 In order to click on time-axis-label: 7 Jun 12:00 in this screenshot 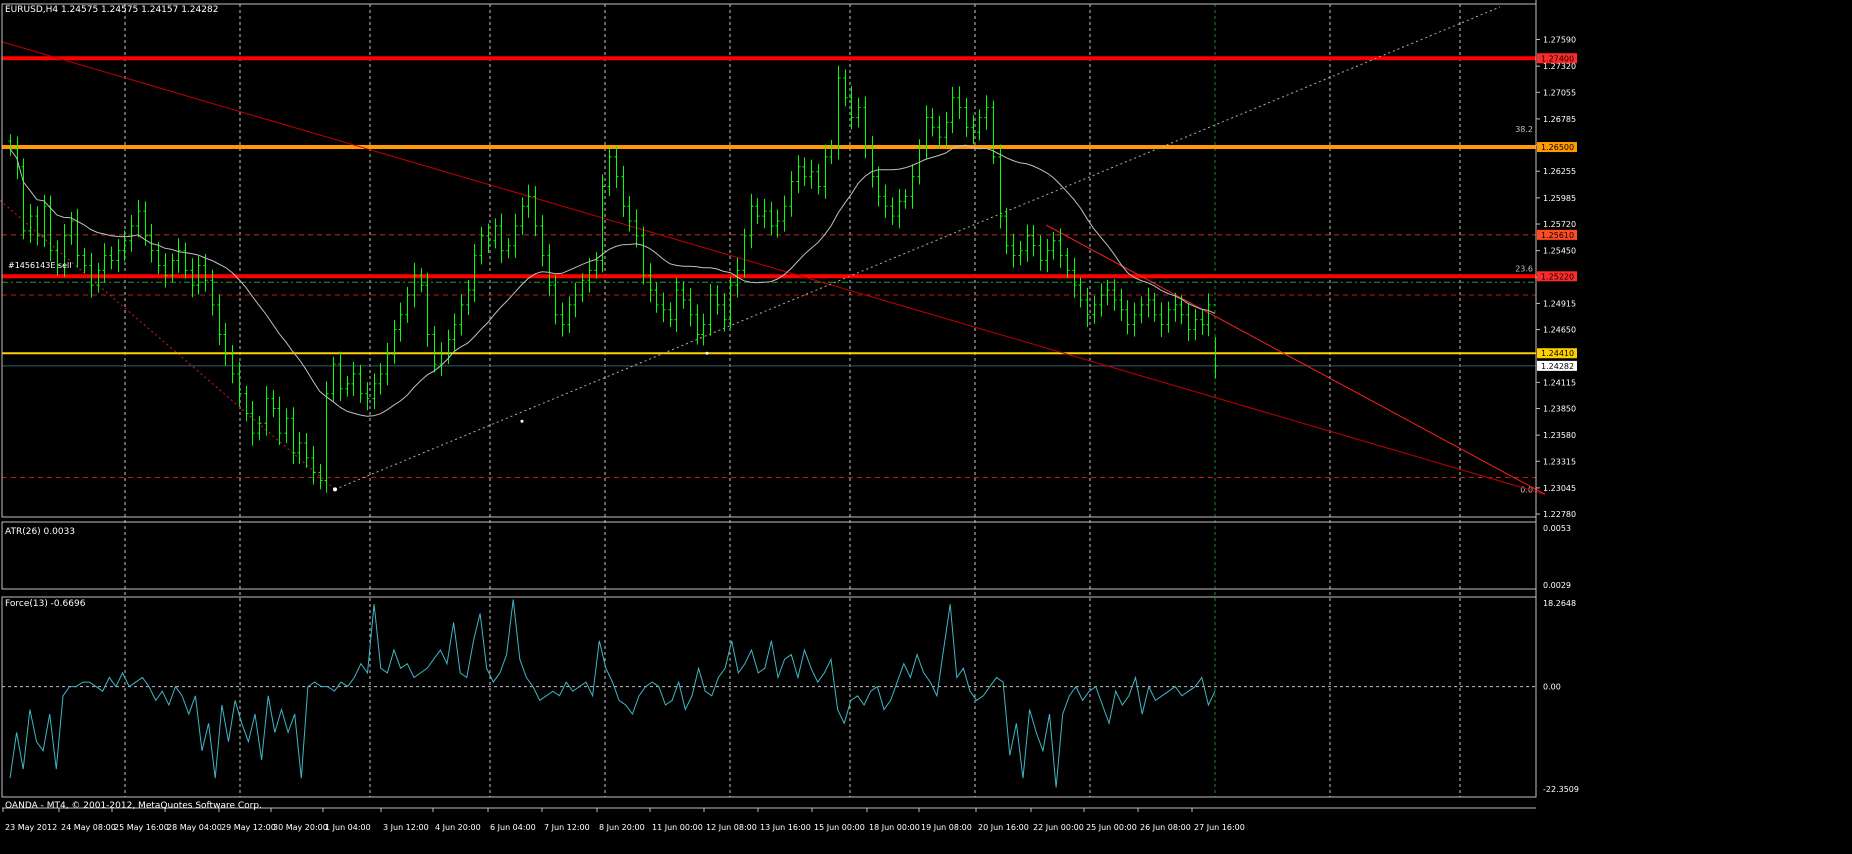, I will do `click(567, 827)`.